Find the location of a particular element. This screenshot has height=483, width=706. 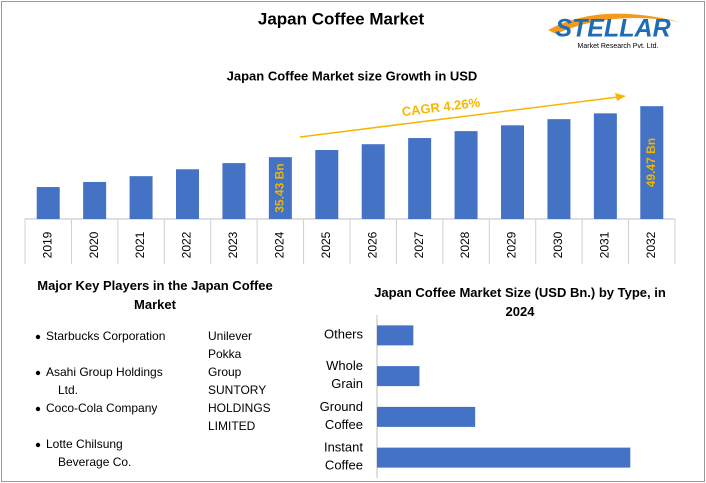

y-tick-label: Instant Coffee is located at coordinates (342, 456).